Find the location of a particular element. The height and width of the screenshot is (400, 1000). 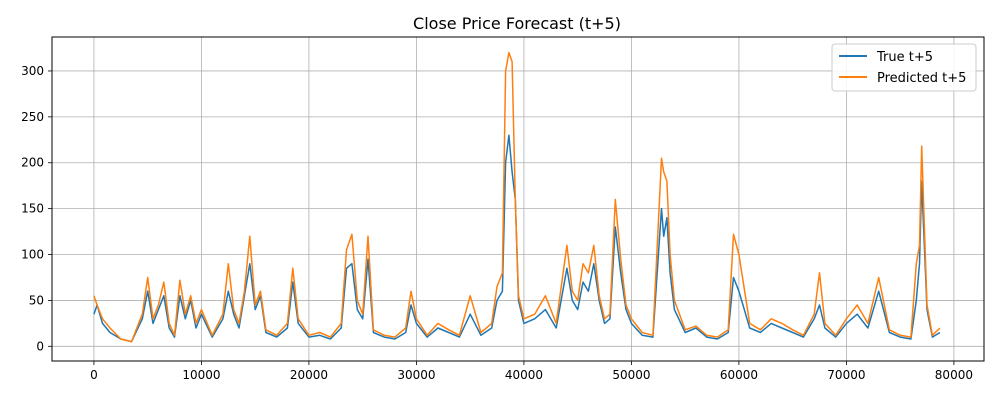

y-tick-label: 200 is located at coordinates (32, 163).